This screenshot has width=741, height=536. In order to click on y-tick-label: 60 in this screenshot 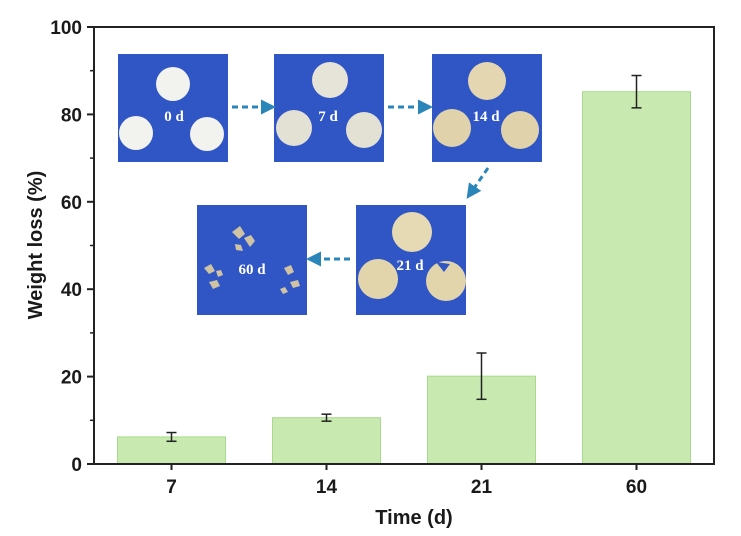, I will do `click(71, 203)`.